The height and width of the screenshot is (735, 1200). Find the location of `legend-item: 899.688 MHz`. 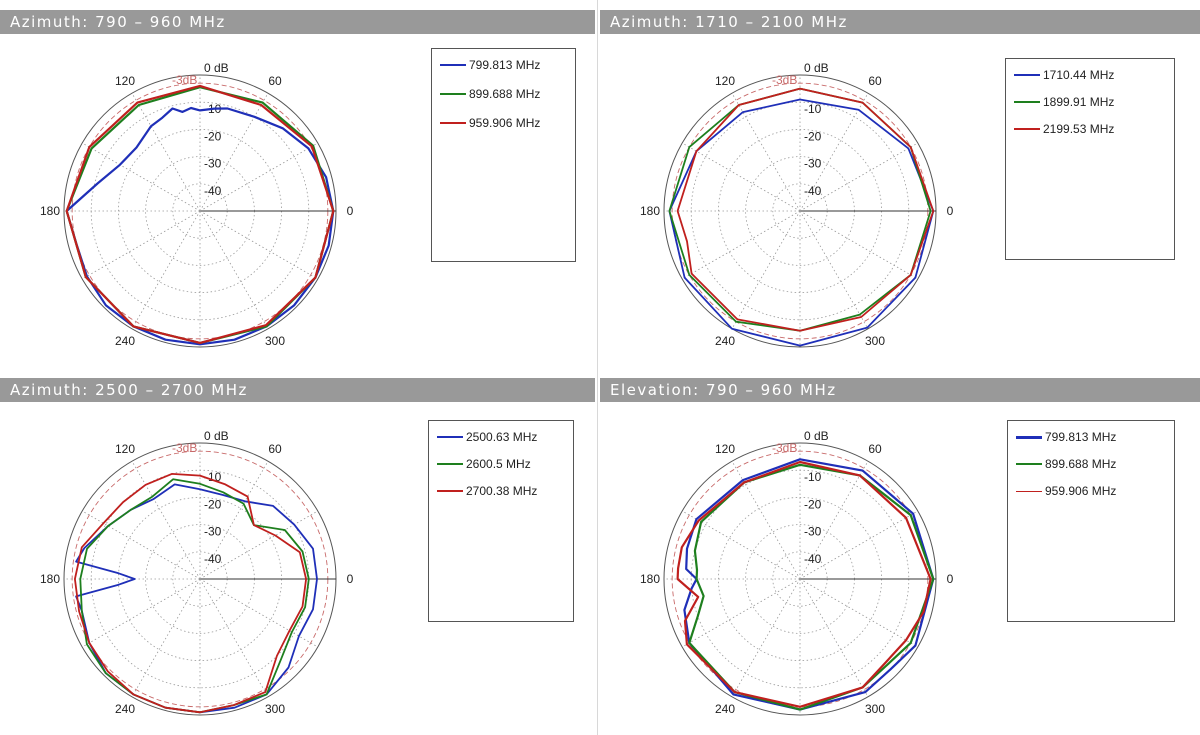

legend-item: 899.688 MHz is located at coordinates (490, 94).